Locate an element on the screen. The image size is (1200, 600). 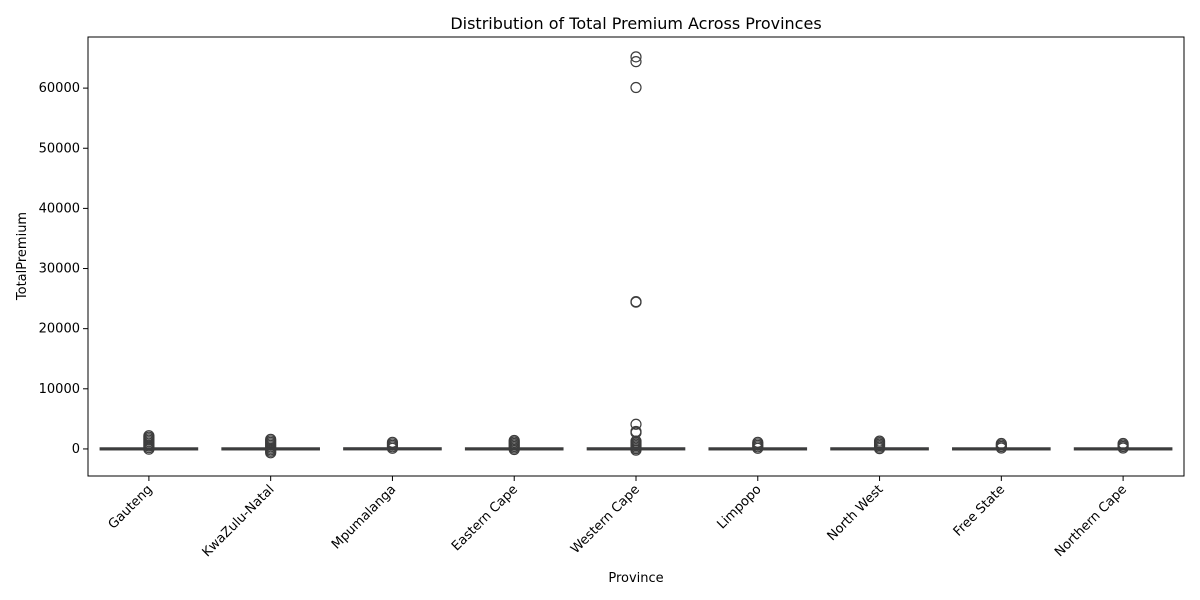
x-tick-label: Western Cape is located at coordinates (605, 519).